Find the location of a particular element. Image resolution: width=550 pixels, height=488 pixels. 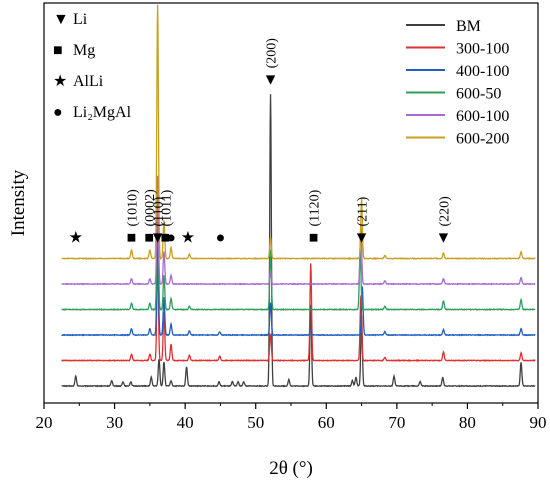

peak-label: (1010) is located at coordinates (133, 208).